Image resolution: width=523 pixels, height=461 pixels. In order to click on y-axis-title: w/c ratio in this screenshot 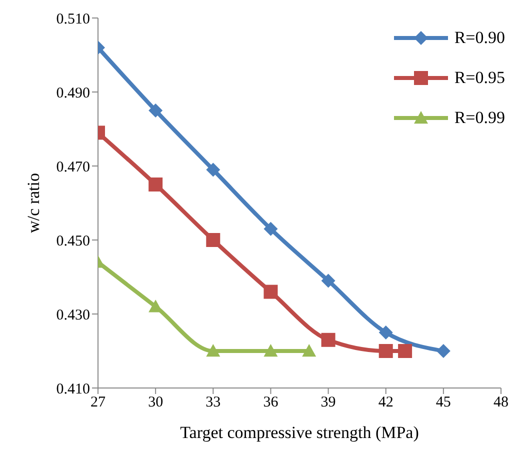, I will do `click(34, 203)`.